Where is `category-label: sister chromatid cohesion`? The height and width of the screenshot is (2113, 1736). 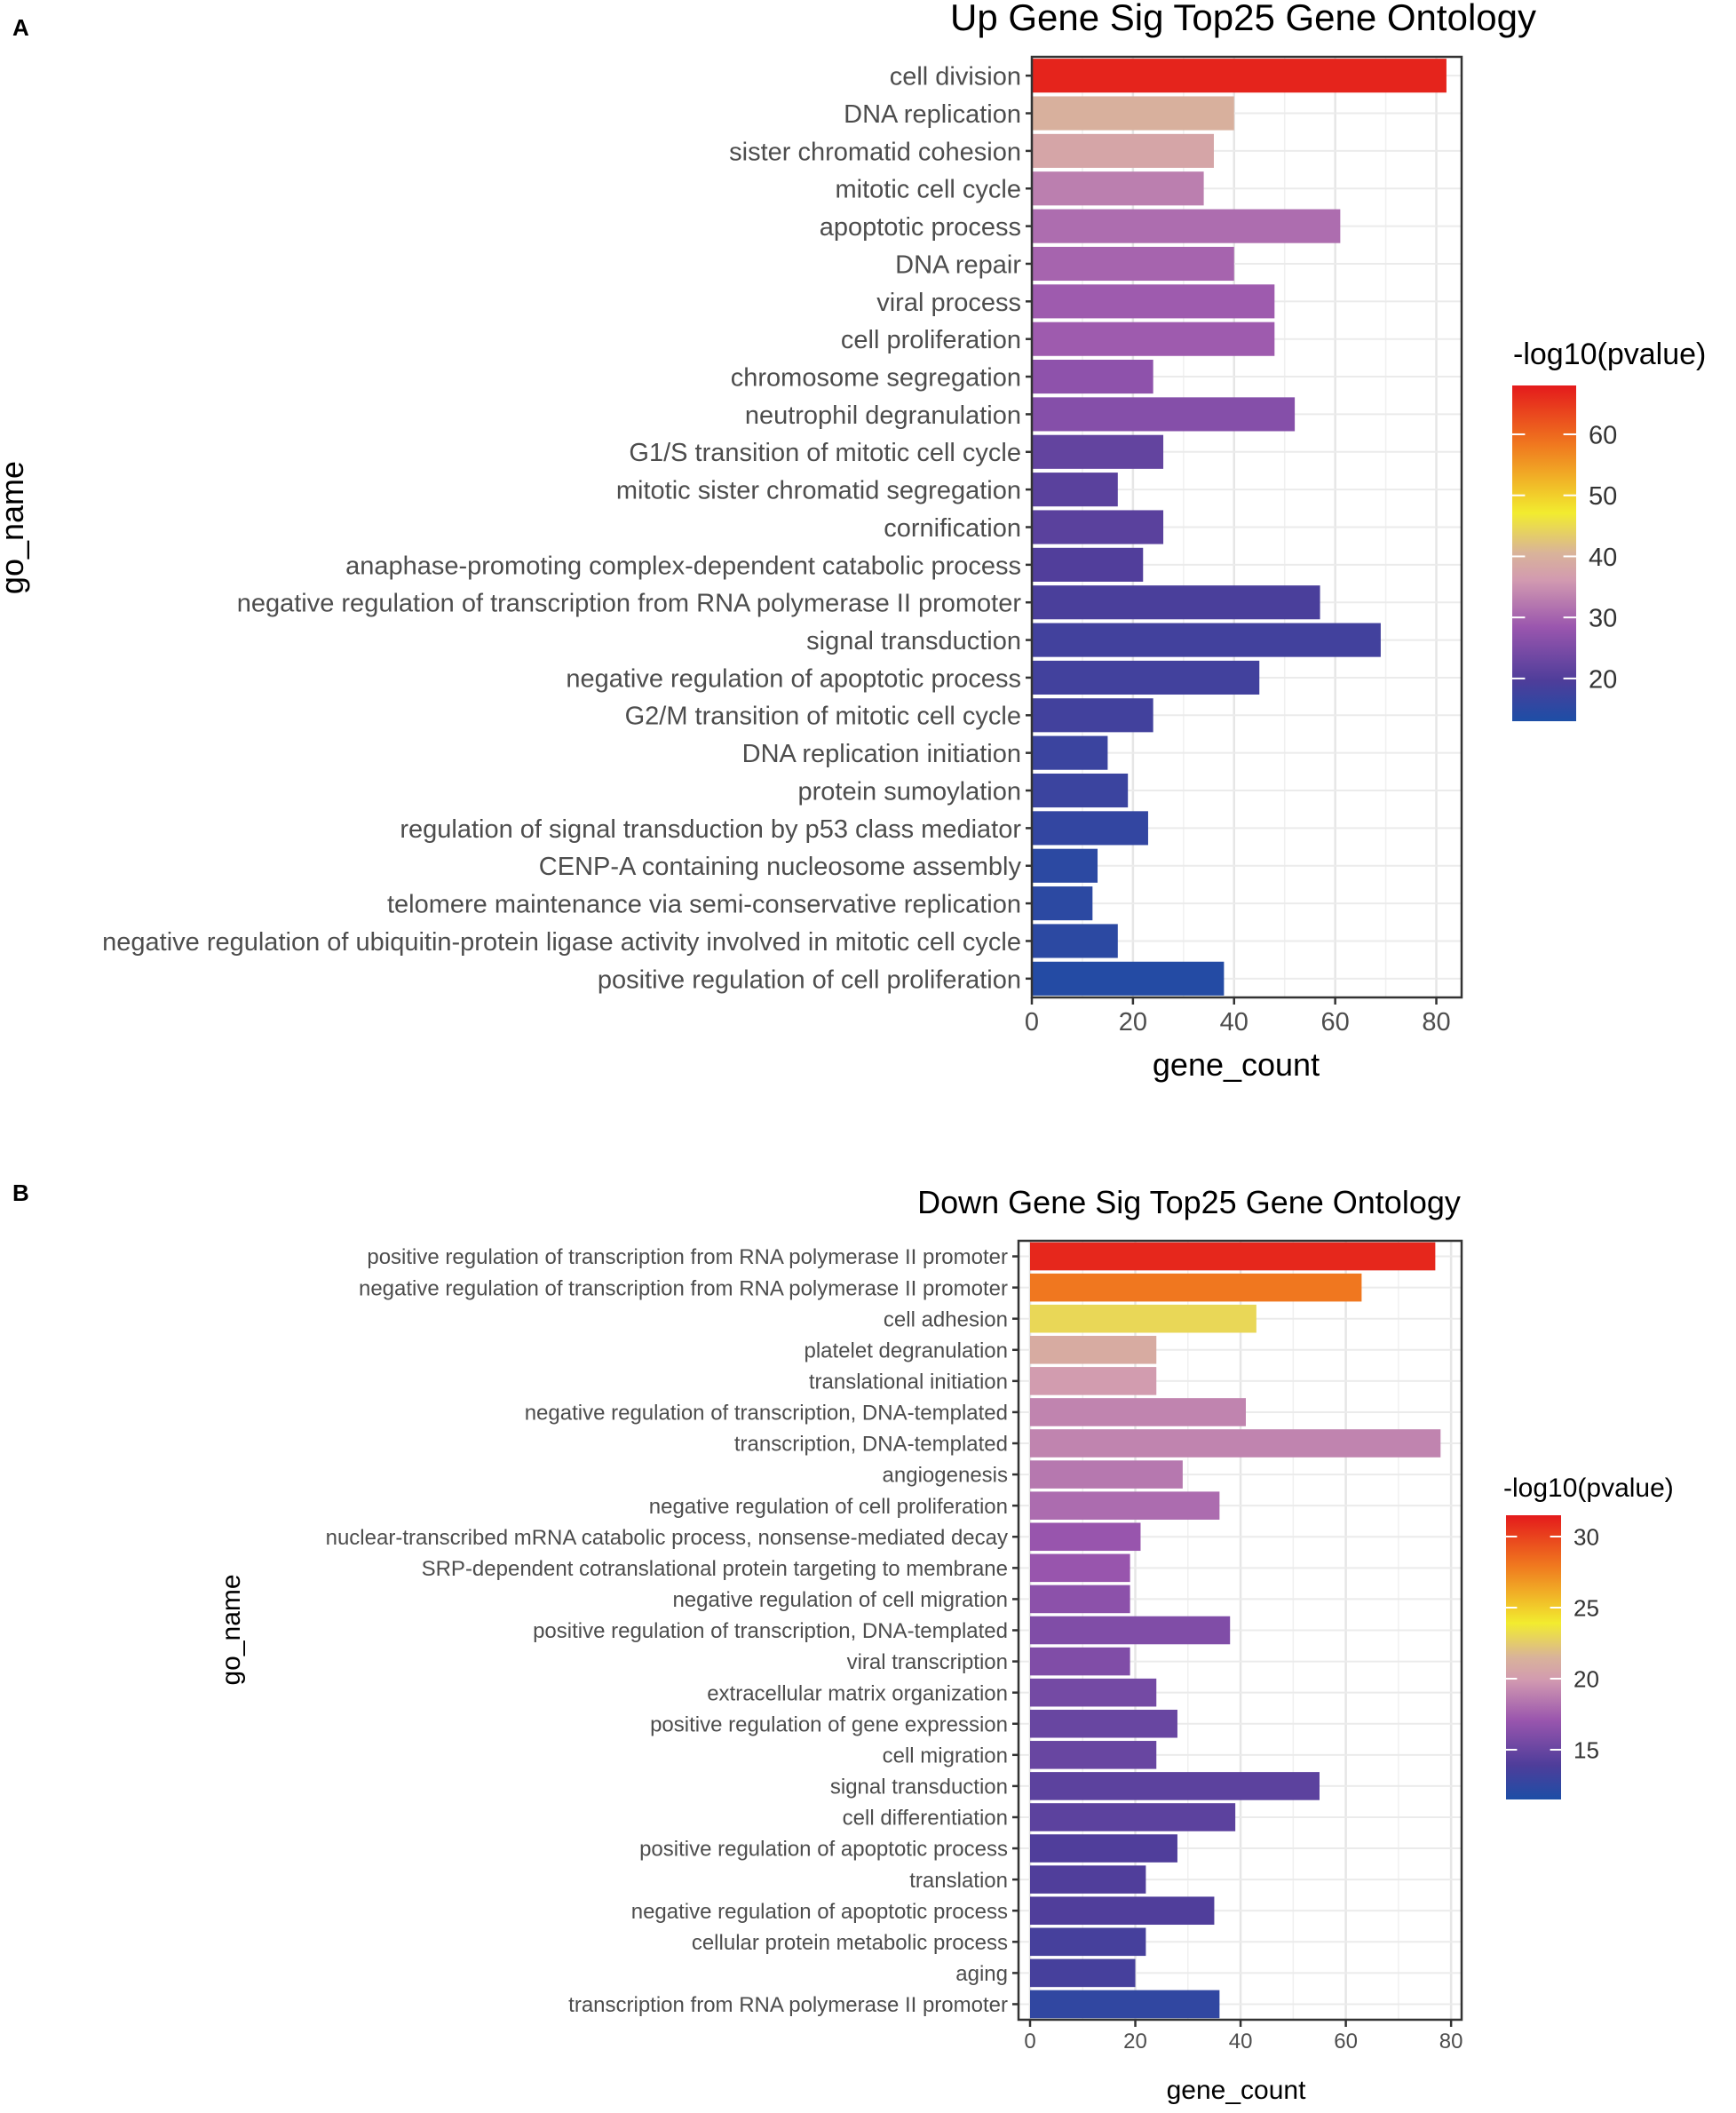
category-label: sister chromatid cohesion is located at coordinates (875, 152).